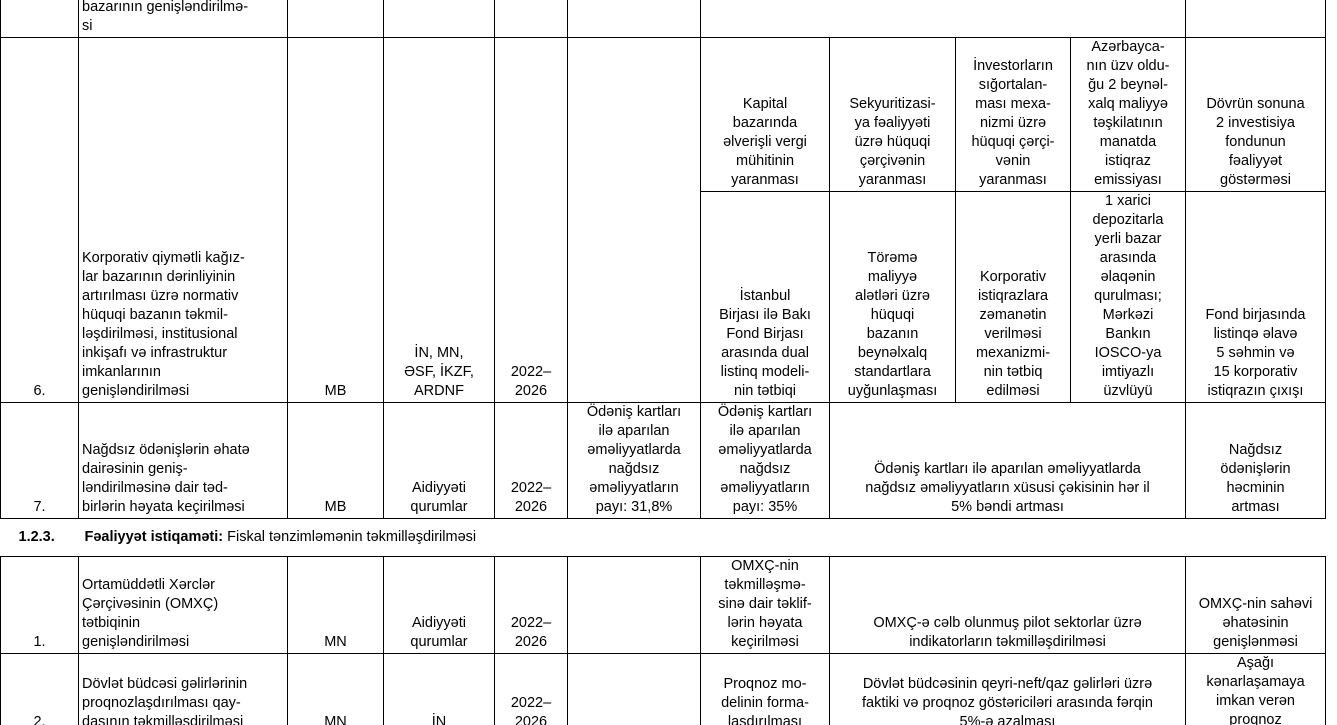  Describe the element at coordinates (39, 689) in the screenshot. I see `number: 2.` at that location.